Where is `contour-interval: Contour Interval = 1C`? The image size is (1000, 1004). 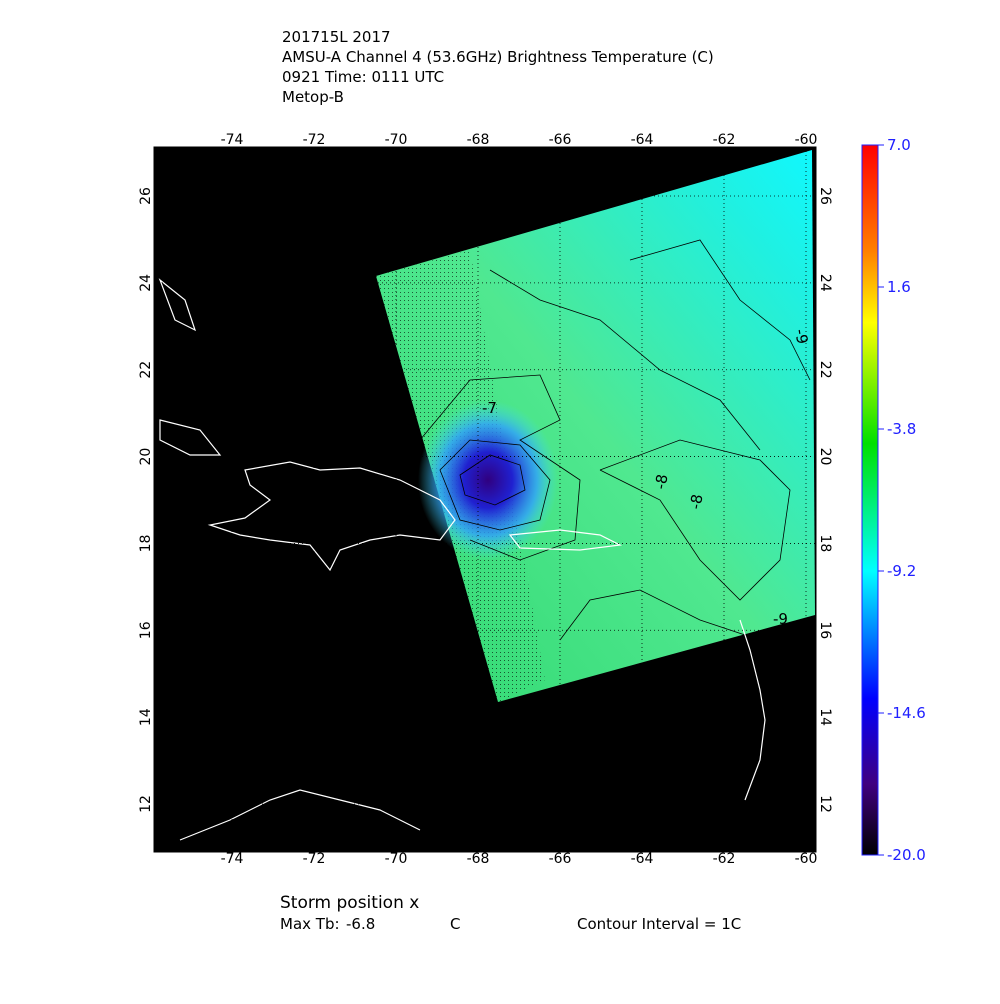 contour-interval: Contour Interval = 1C is located at coordinates (659, 924).